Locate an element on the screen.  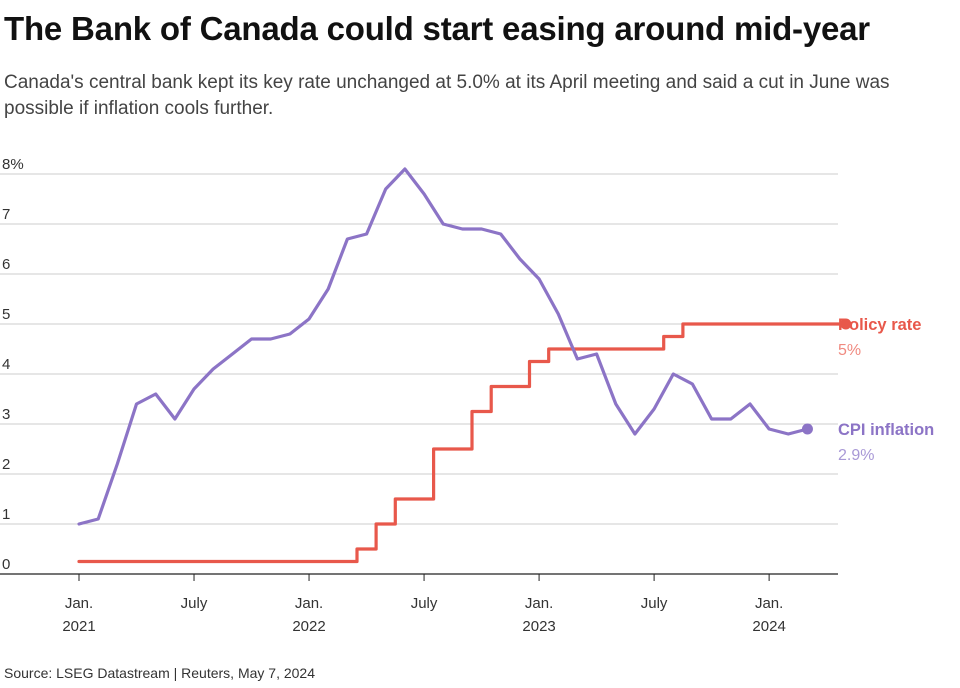
policy-rate-label: Policy rate is located at coordinates (879, 325).